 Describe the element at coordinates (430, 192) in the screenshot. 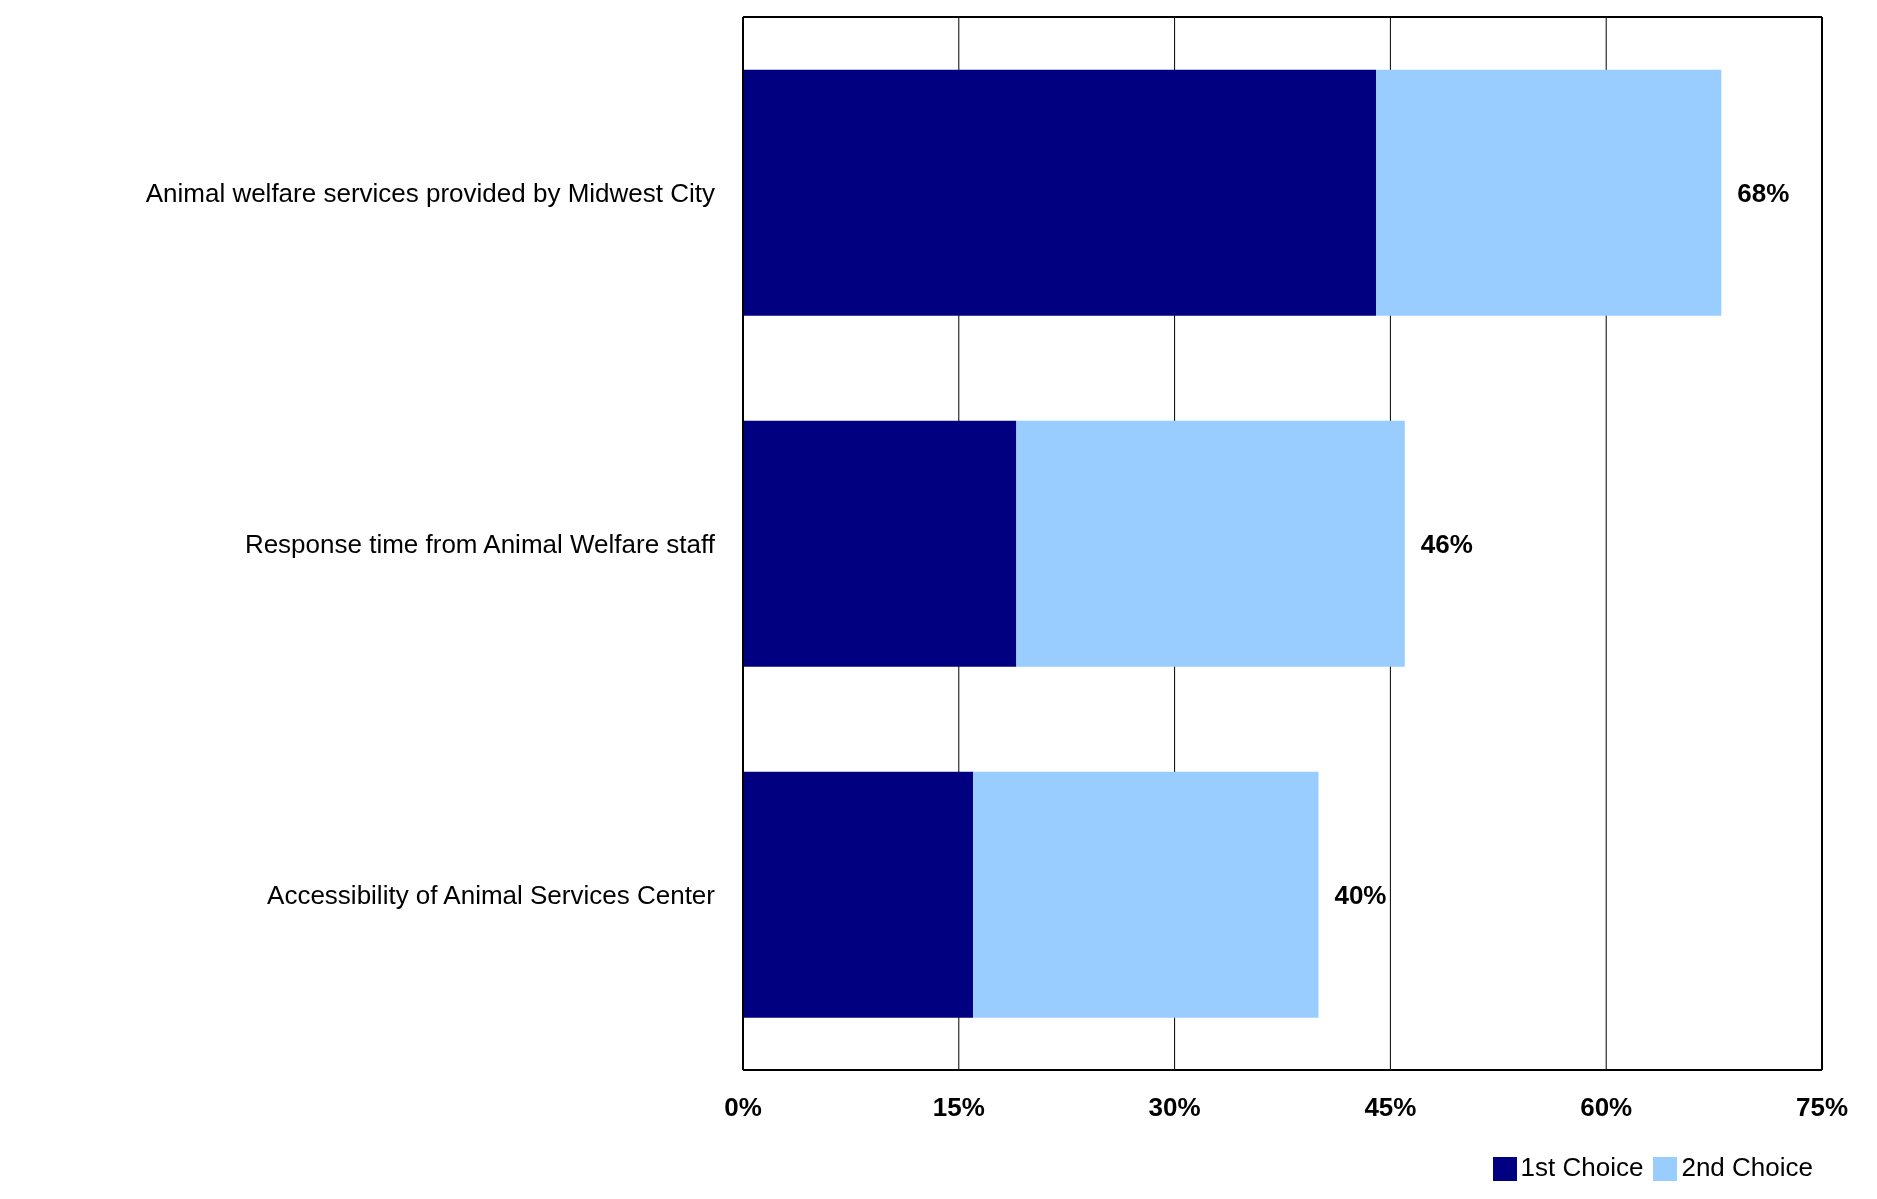

I see `y-tick-label: Animal welfare services provided by Midwest City` at that location.